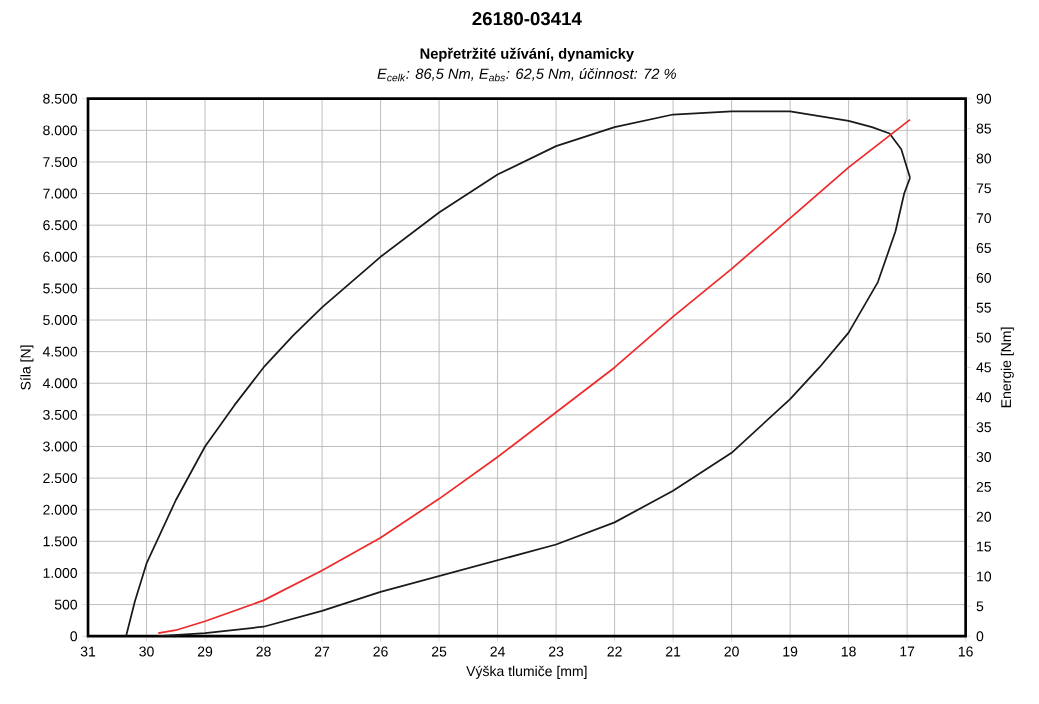 Image resolution: width=1039 pixels, height=704 pixels. Describe the element at coordinates (984, 516) in the screenshot. I see `y2-tick-label: 20` at that location.